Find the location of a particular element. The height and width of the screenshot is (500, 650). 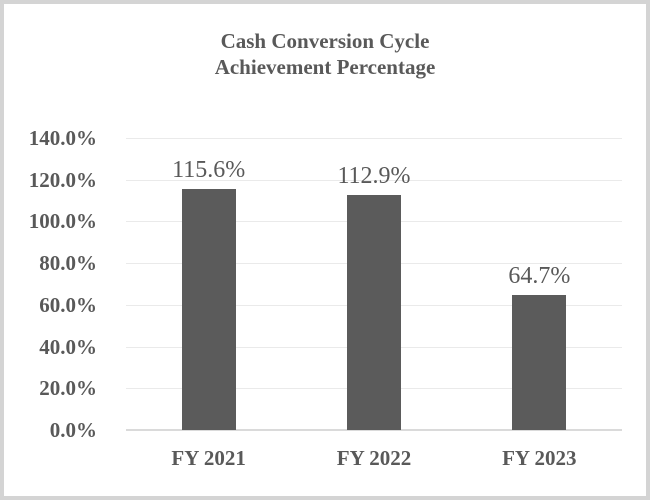

bar-fy-2023 is located at coordinates (539, 362).